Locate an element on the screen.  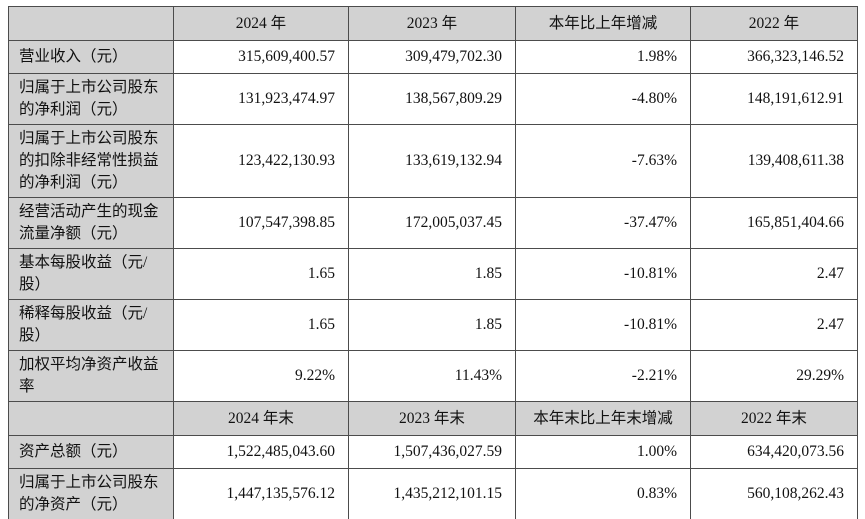
col-header-2022-end: 2022 年末 is located at coordinates (774, 418).